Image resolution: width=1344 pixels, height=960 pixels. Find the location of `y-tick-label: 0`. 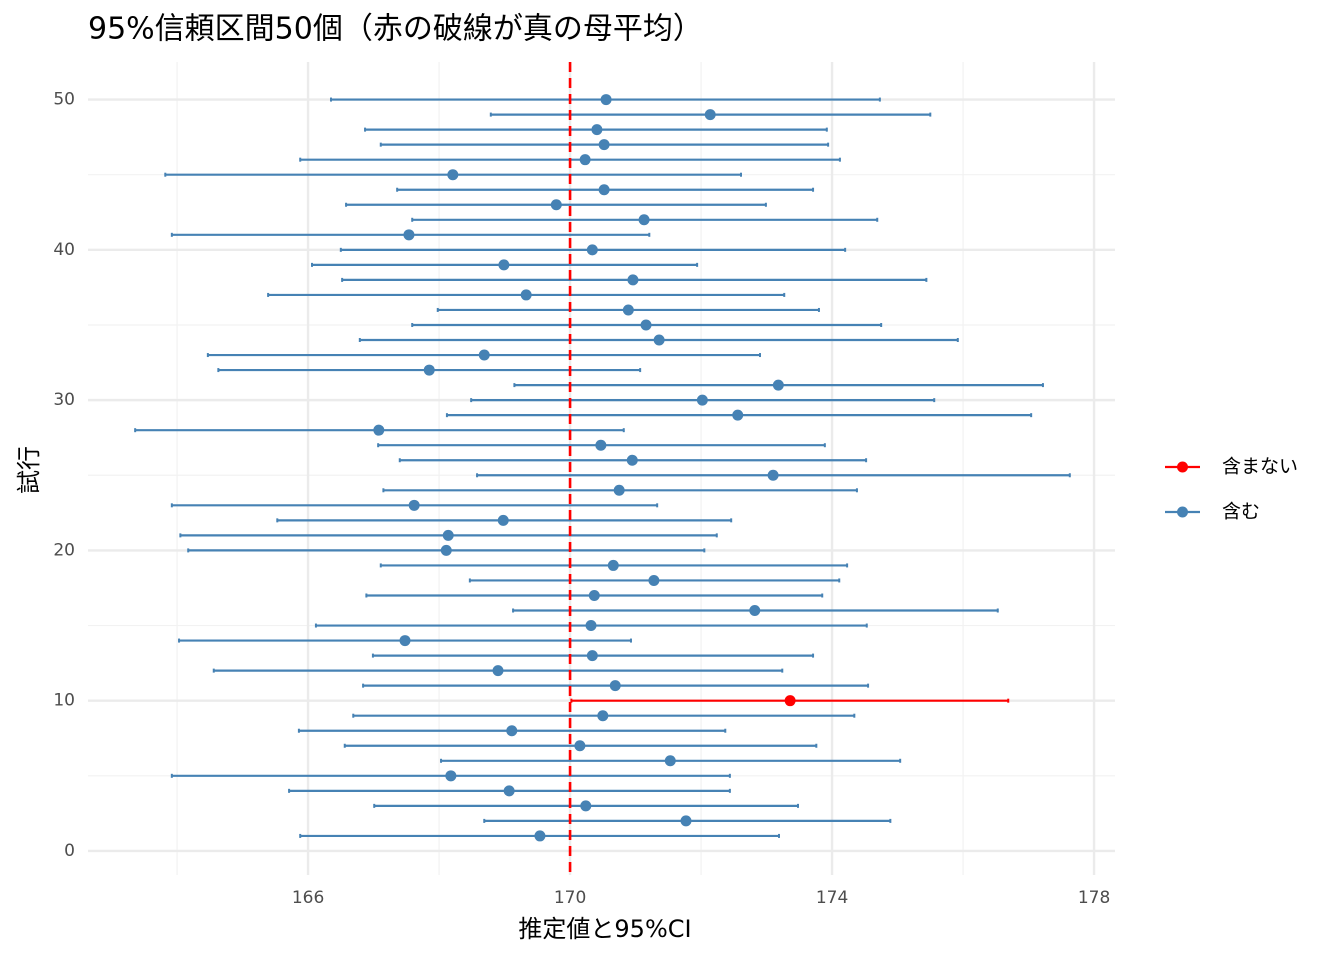

y-tick-label: 0 is located at coordinates (69, 851).